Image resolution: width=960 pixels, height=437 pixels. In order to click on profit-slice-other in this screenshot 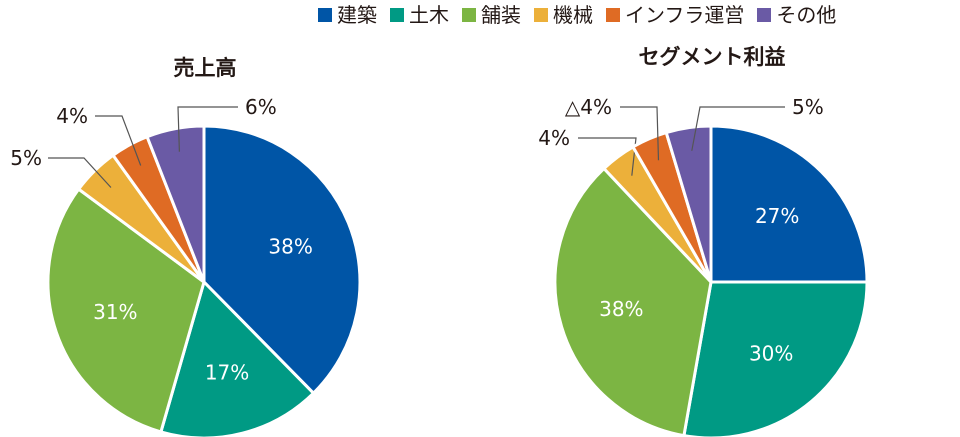, I will do `click(688, 204)`.